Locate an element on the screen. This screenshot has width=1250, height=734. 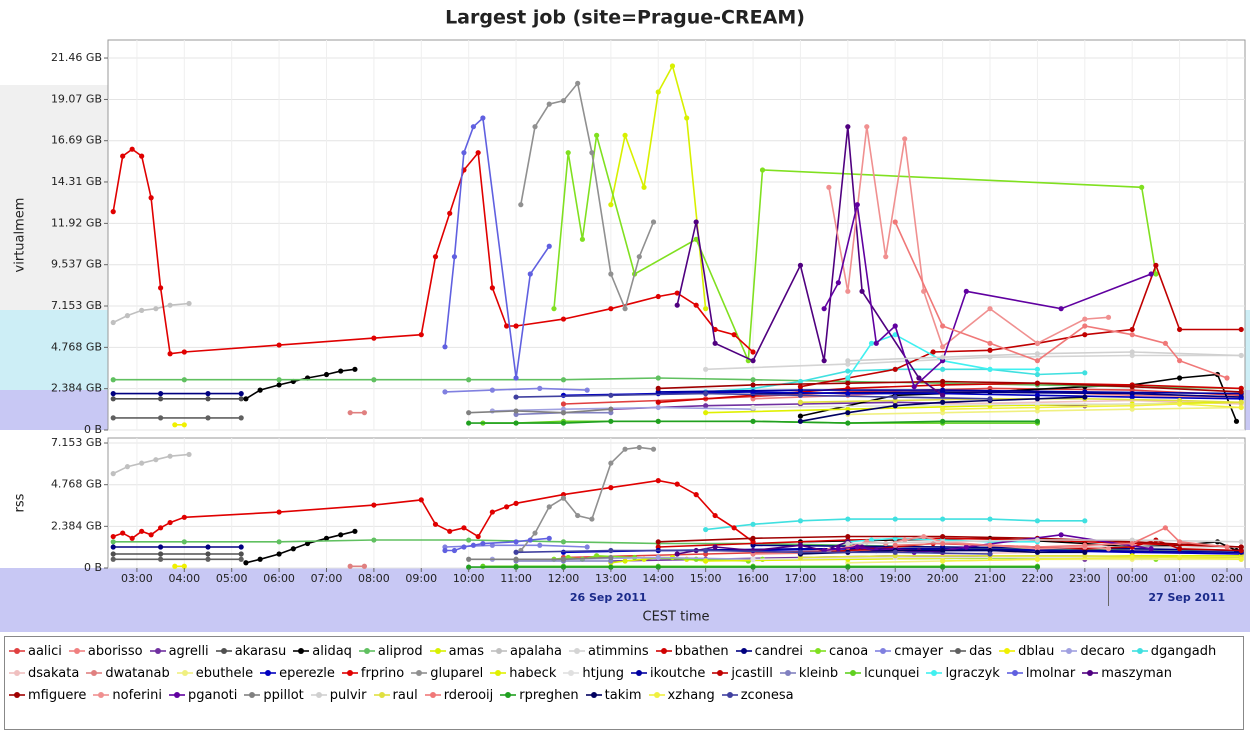
x-tick-label: 21:00 is located at coordinates (990, 578).